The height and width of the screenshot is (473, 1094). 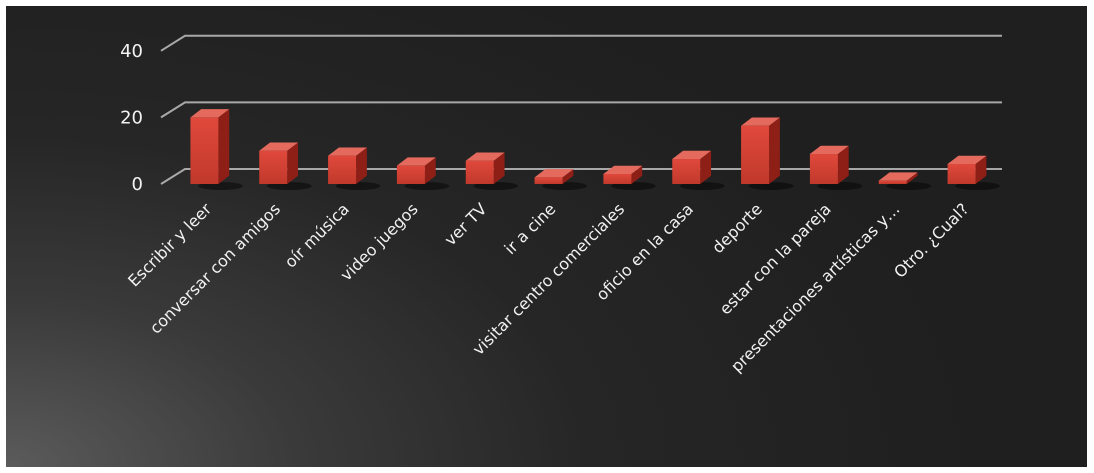 I want to click on x-tick-label: ver TV, so click(x=466, y=224).